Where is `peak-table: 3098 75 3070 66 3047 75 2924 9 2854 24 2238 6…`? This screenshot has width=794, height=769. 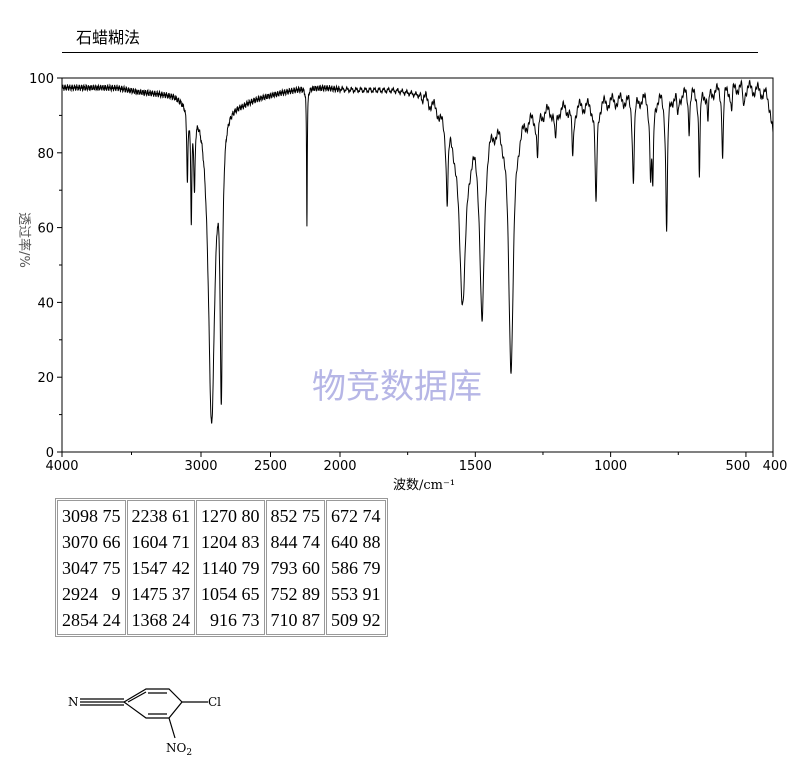
peak-table: 3098 75 3070 66 3047 75 2924 9 2854 24 2238 6… is located at coordinates (221, 567).